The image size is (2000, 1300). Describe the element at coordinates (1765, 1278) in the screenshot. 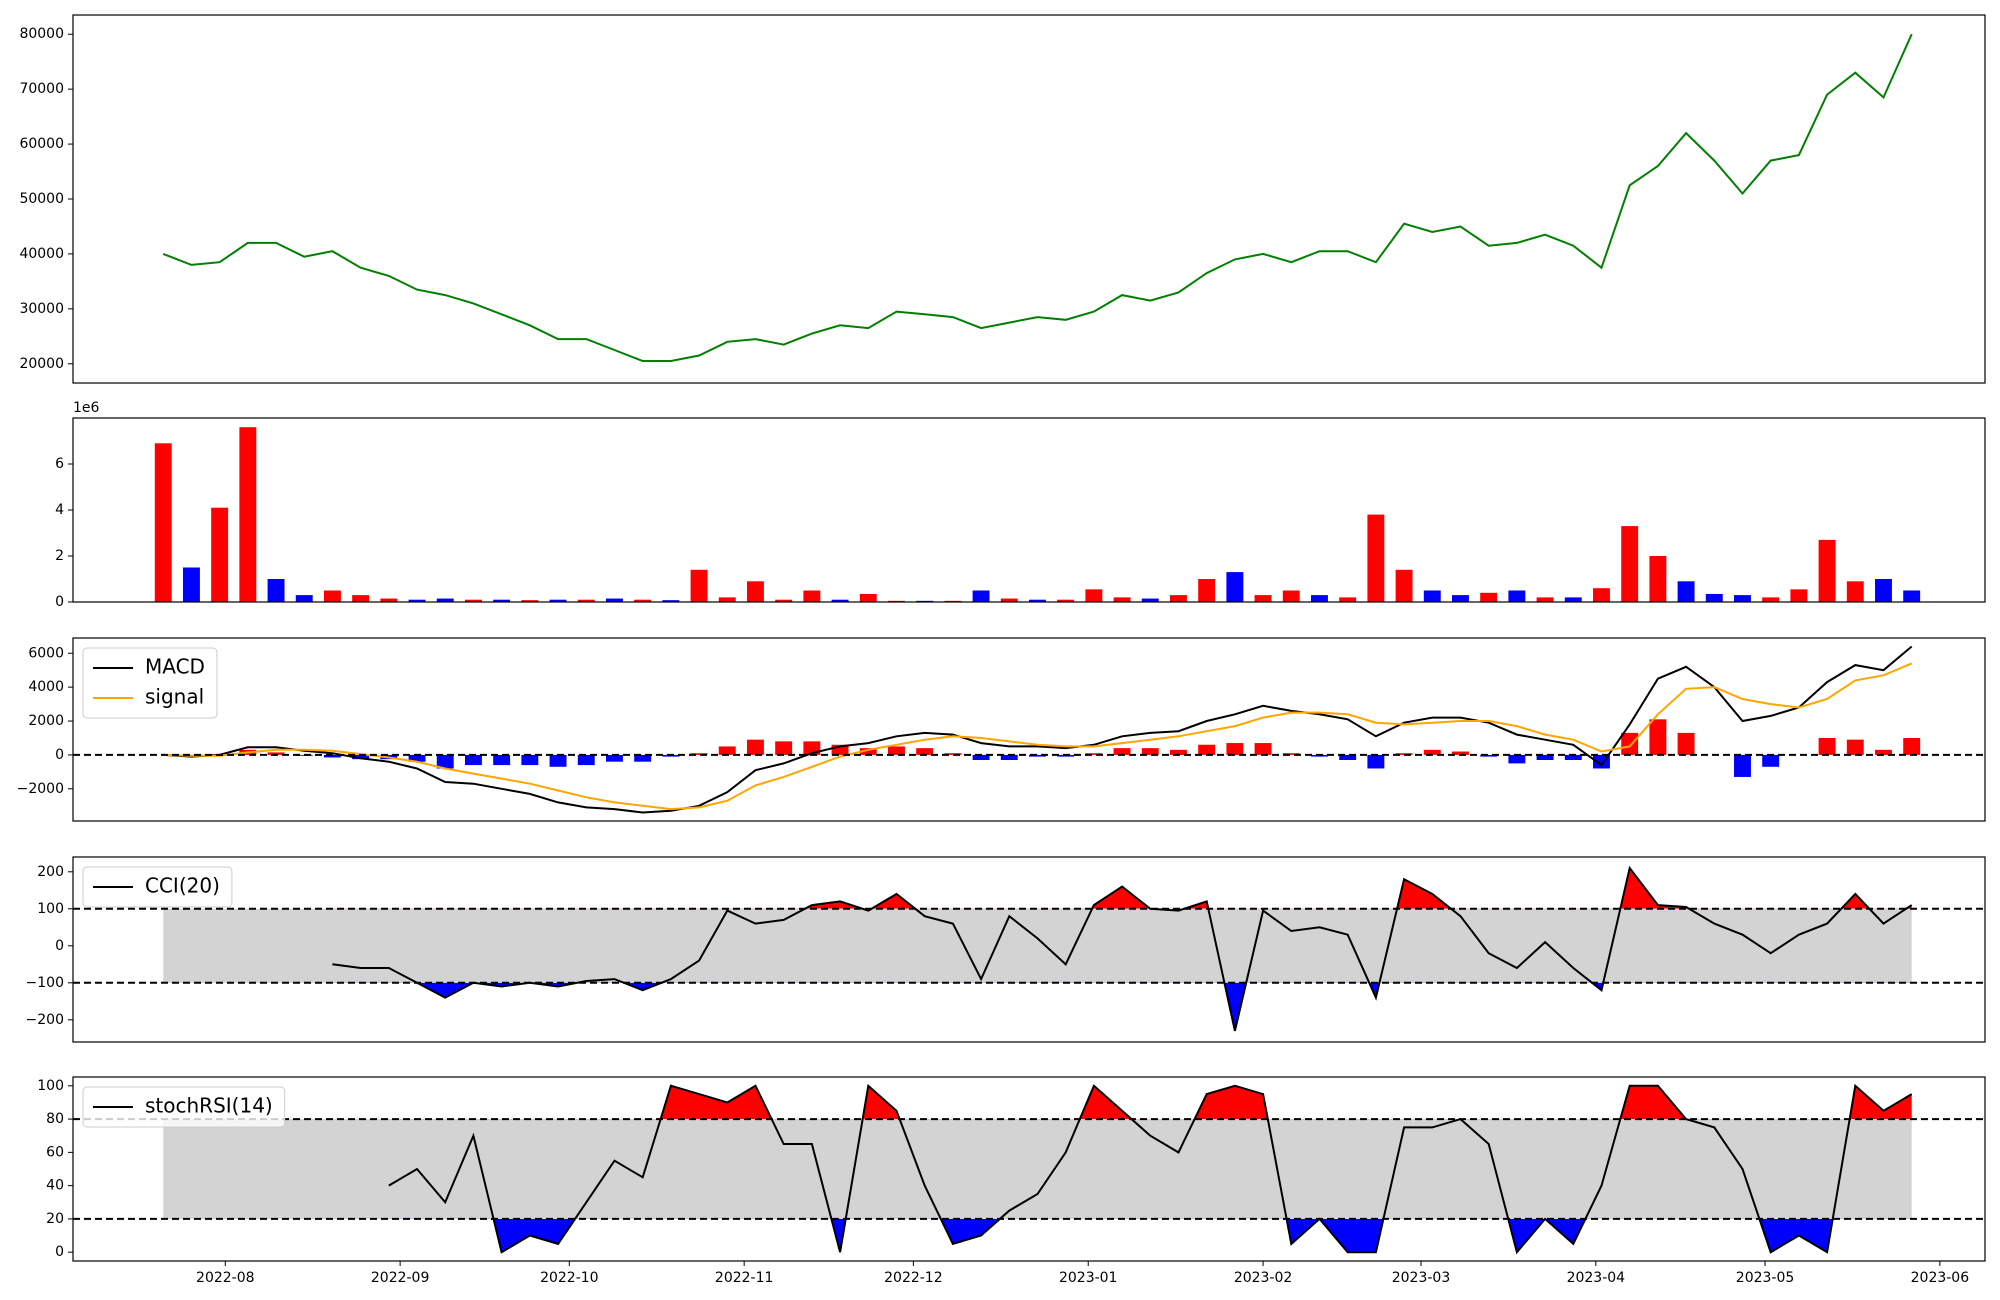

I see `x-tick-label: 2023-05` at that location.